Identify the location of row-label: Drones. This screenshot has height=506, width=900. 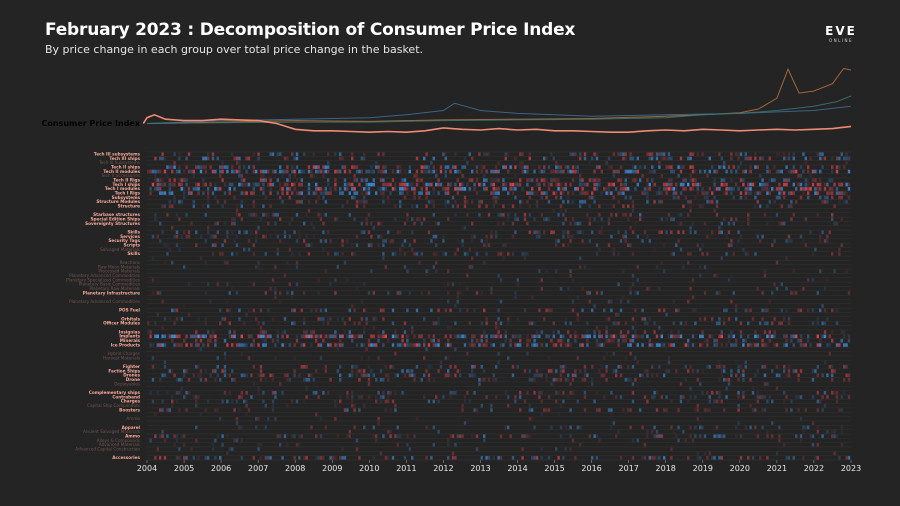
(131, 375).